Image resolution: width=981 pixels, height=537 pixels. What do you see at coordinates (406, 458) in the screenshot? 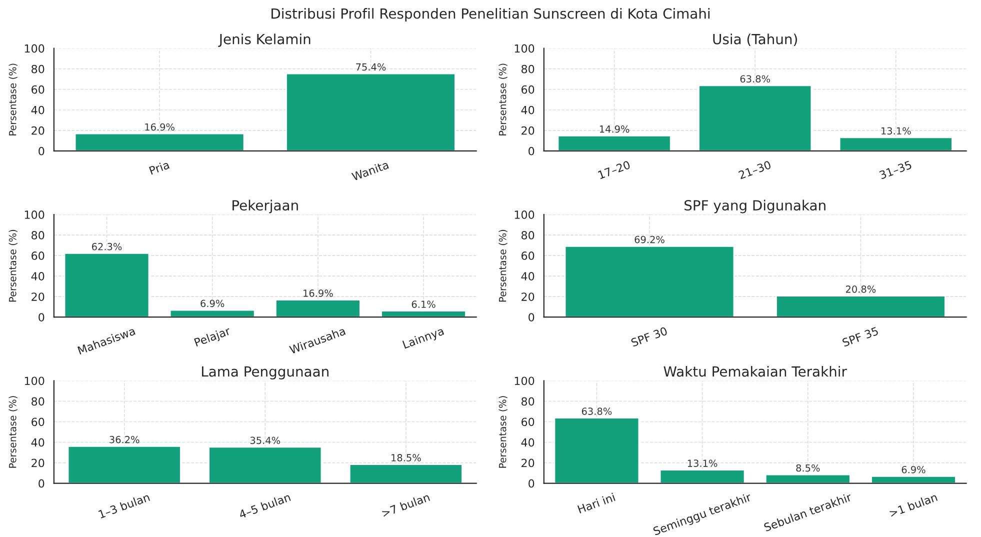
I see `data-label: 18.5%` at bounding box center [406, 458].